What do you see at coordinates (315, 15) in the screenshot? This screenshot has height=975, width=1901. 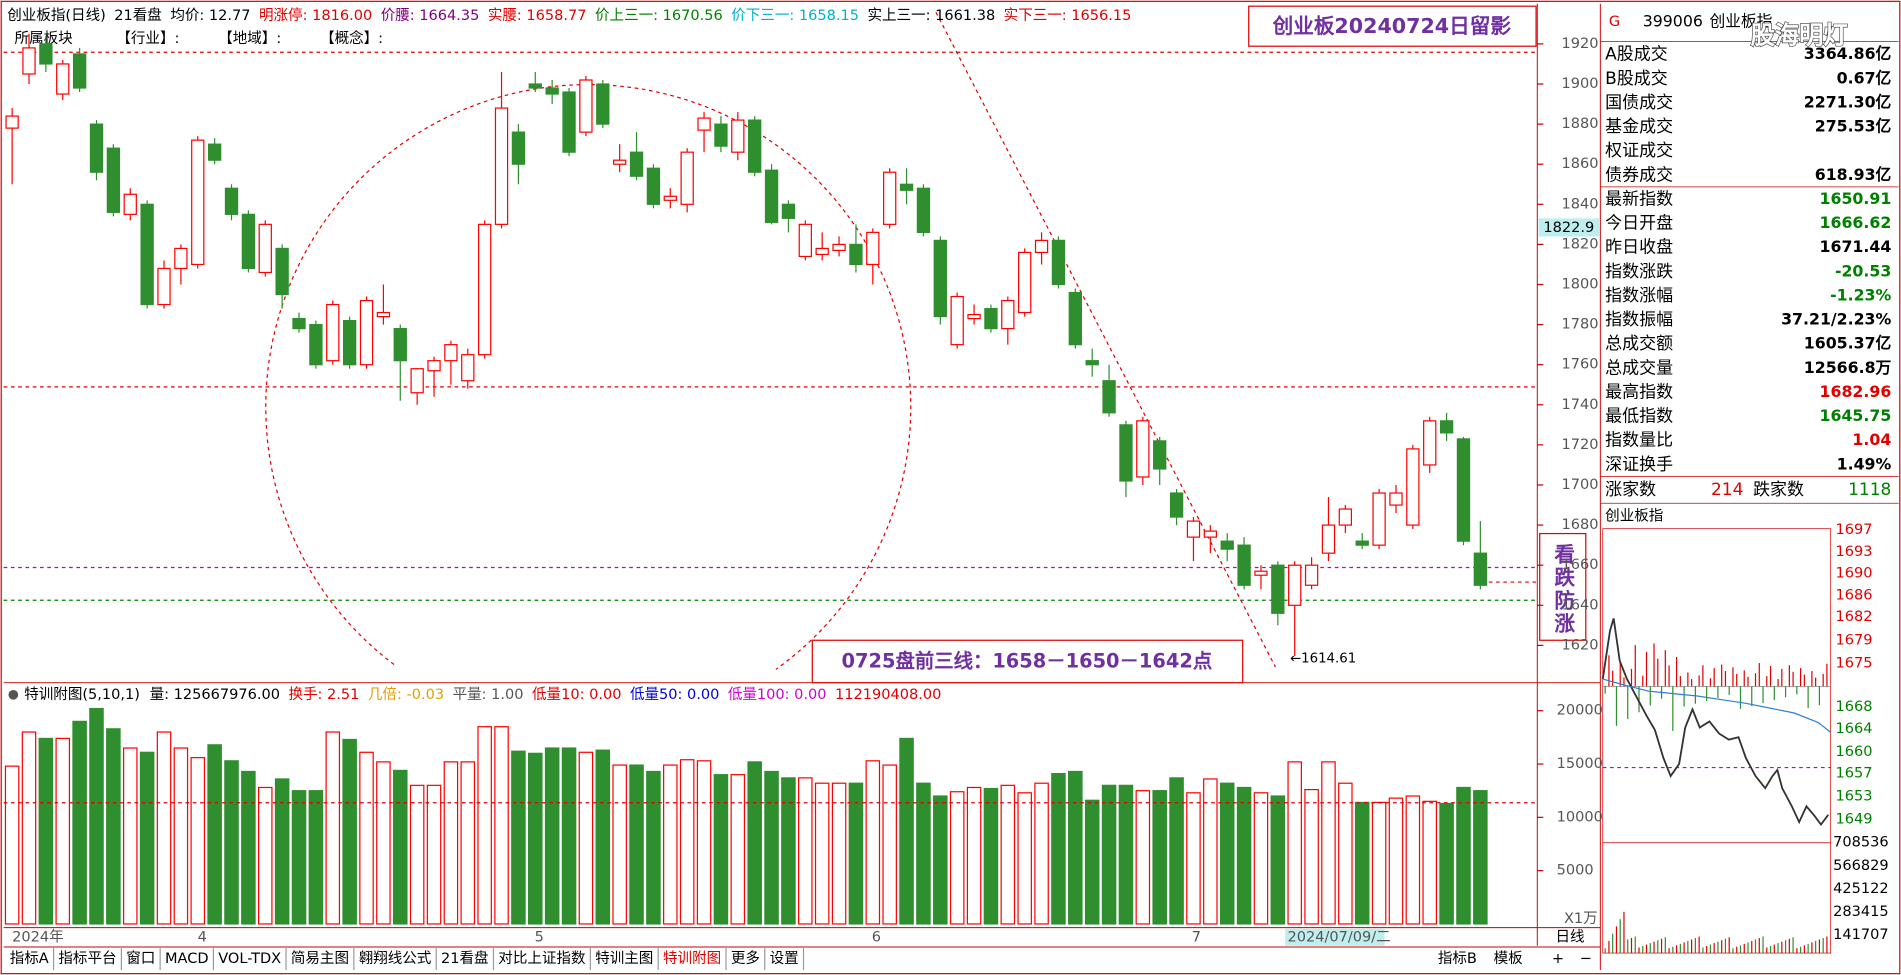 I see `header-item: 明涨停: 1816.00` at bounding box center [315, 15].